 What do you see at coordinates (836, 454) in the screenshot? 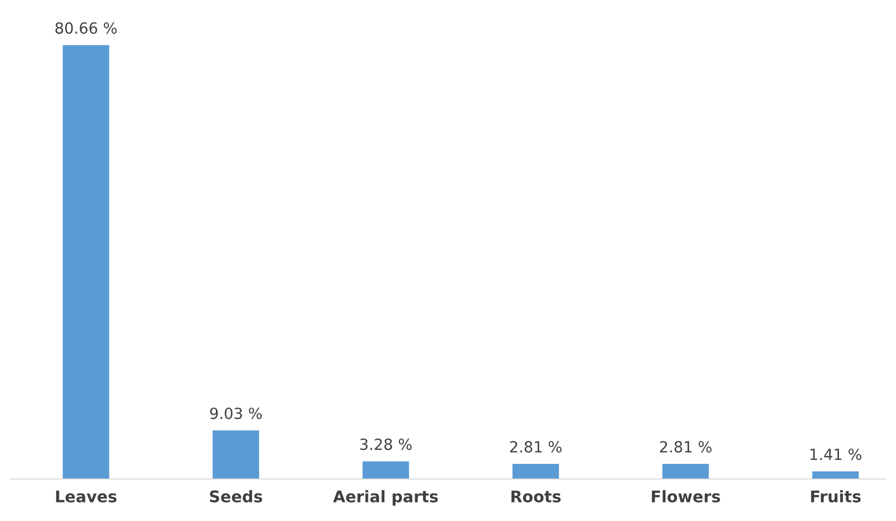
I see `data-label: 1.41 %` at bounding box center [836, 454].